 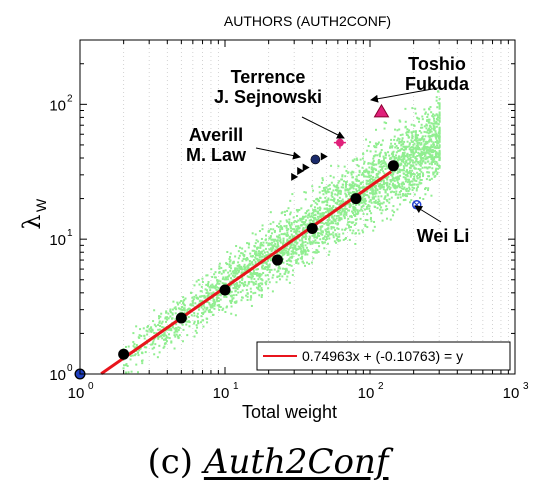 I want to click on highlight-circle, so click(x=315, y=159).